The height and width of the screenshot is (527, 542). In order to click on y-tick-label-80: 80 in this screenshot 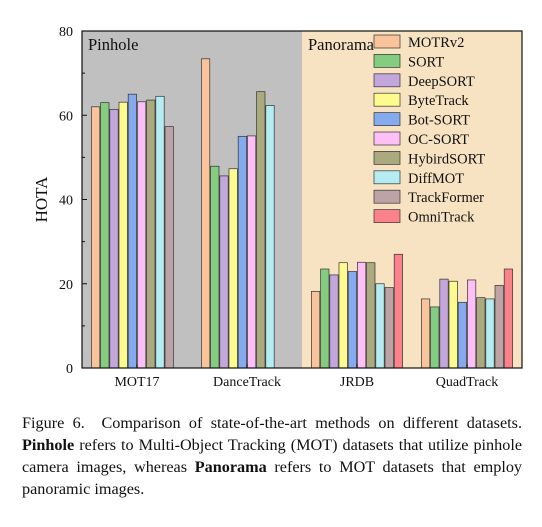, I will do `click(66, 32)`.